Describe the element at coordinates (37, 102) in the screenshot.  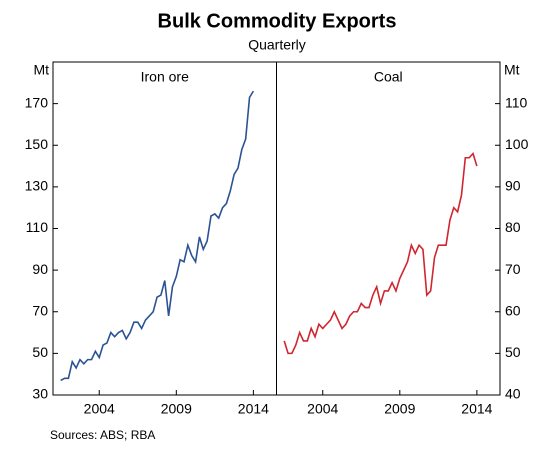
I see `y-tick-label: 170` at that location.